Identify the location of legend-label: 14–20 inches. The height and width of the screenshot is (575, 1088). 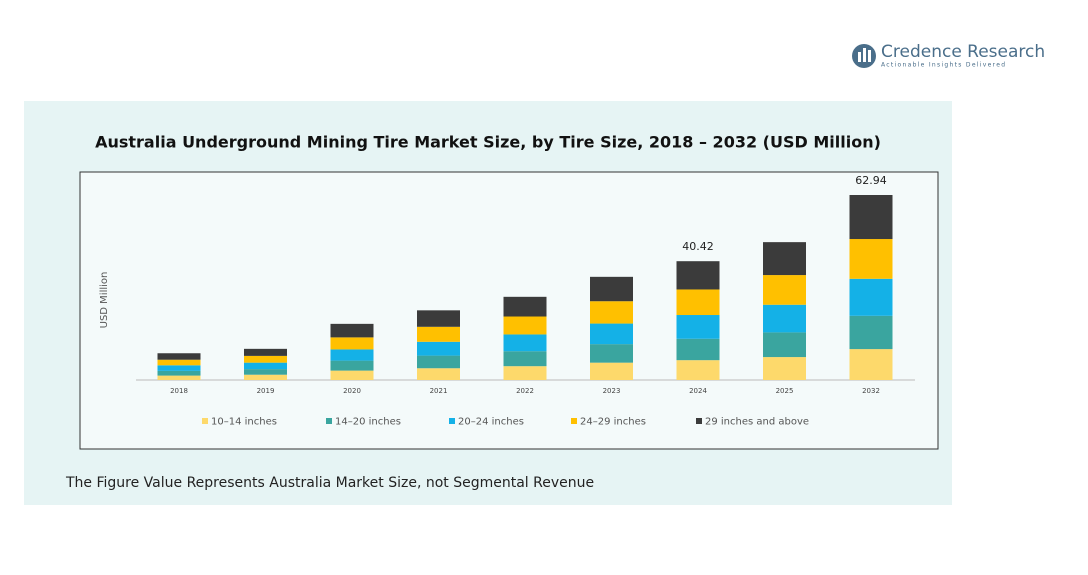
(368, 422).